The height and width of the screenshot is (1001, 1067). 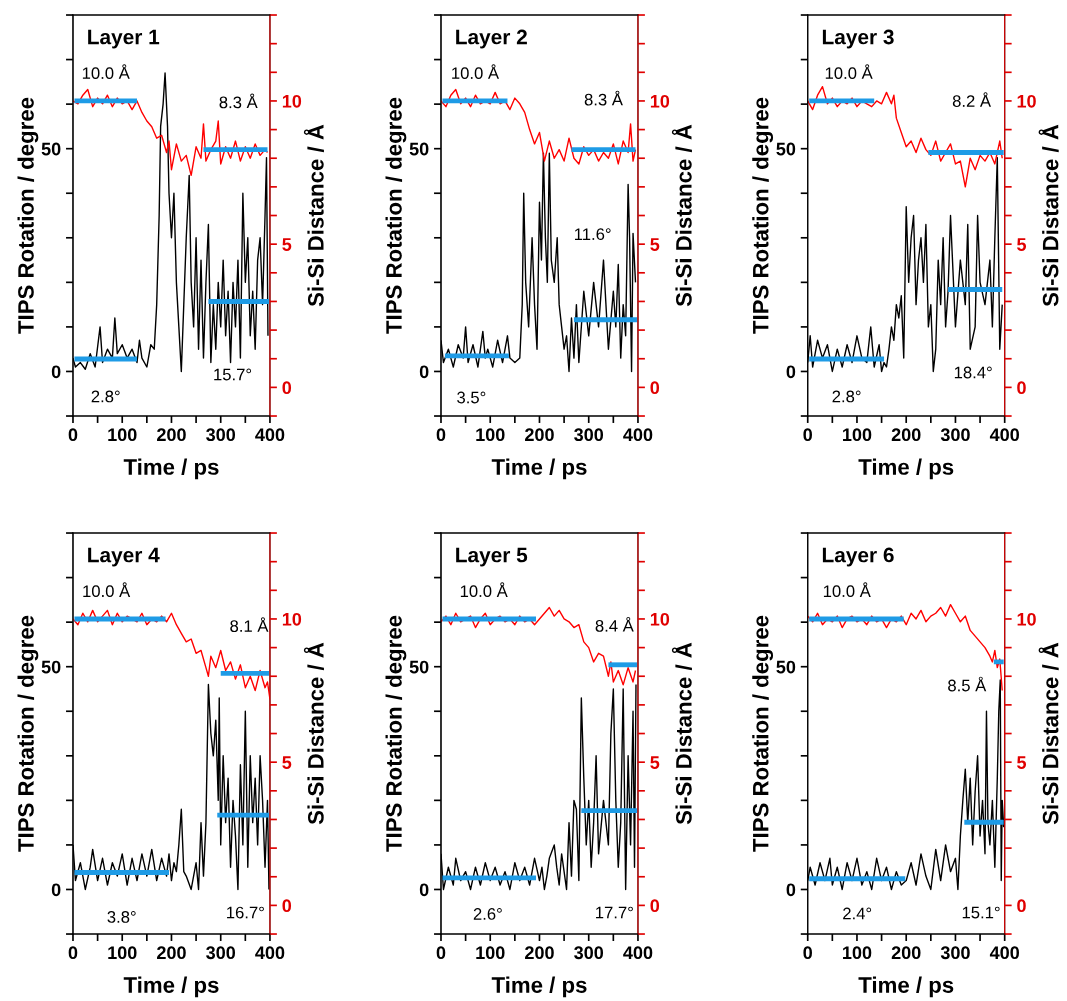 What do you see at coordinates (487, 914) in the screenshot?
I see `series-label: 2.6°` at bounding box center [487, 914].